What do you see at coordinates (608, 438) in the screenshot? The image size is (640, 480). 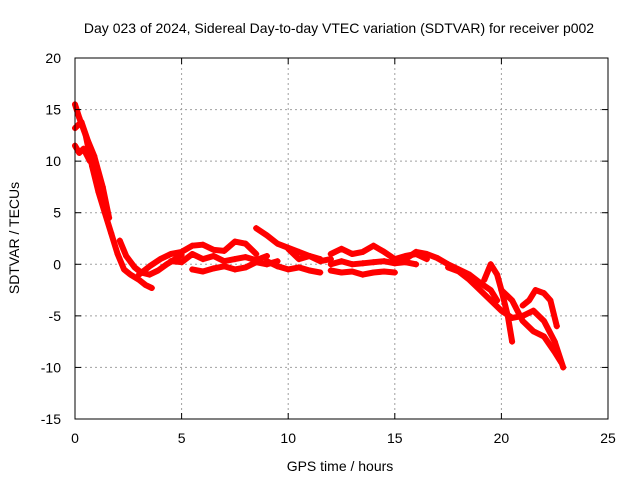 I see `x-tick-label: 25` at bounding box center [608, 438].